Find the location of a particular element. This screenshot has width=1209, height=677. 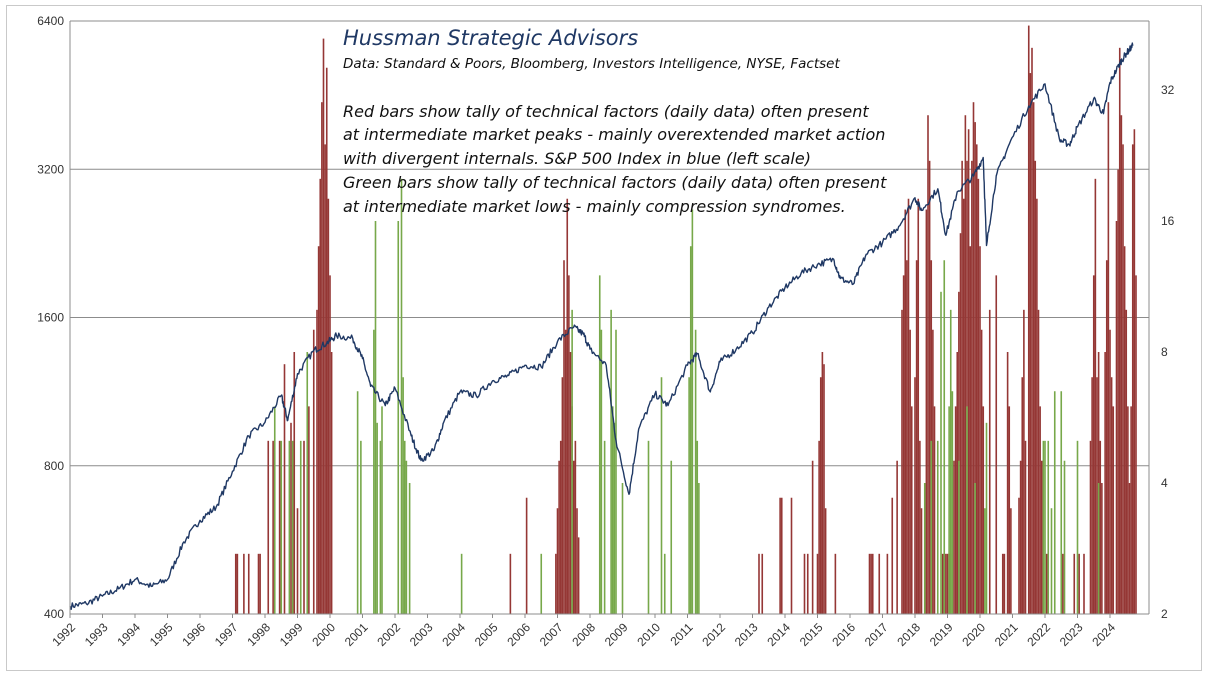

x-tick-label: 2023 is located at coordinates (1071, 634).